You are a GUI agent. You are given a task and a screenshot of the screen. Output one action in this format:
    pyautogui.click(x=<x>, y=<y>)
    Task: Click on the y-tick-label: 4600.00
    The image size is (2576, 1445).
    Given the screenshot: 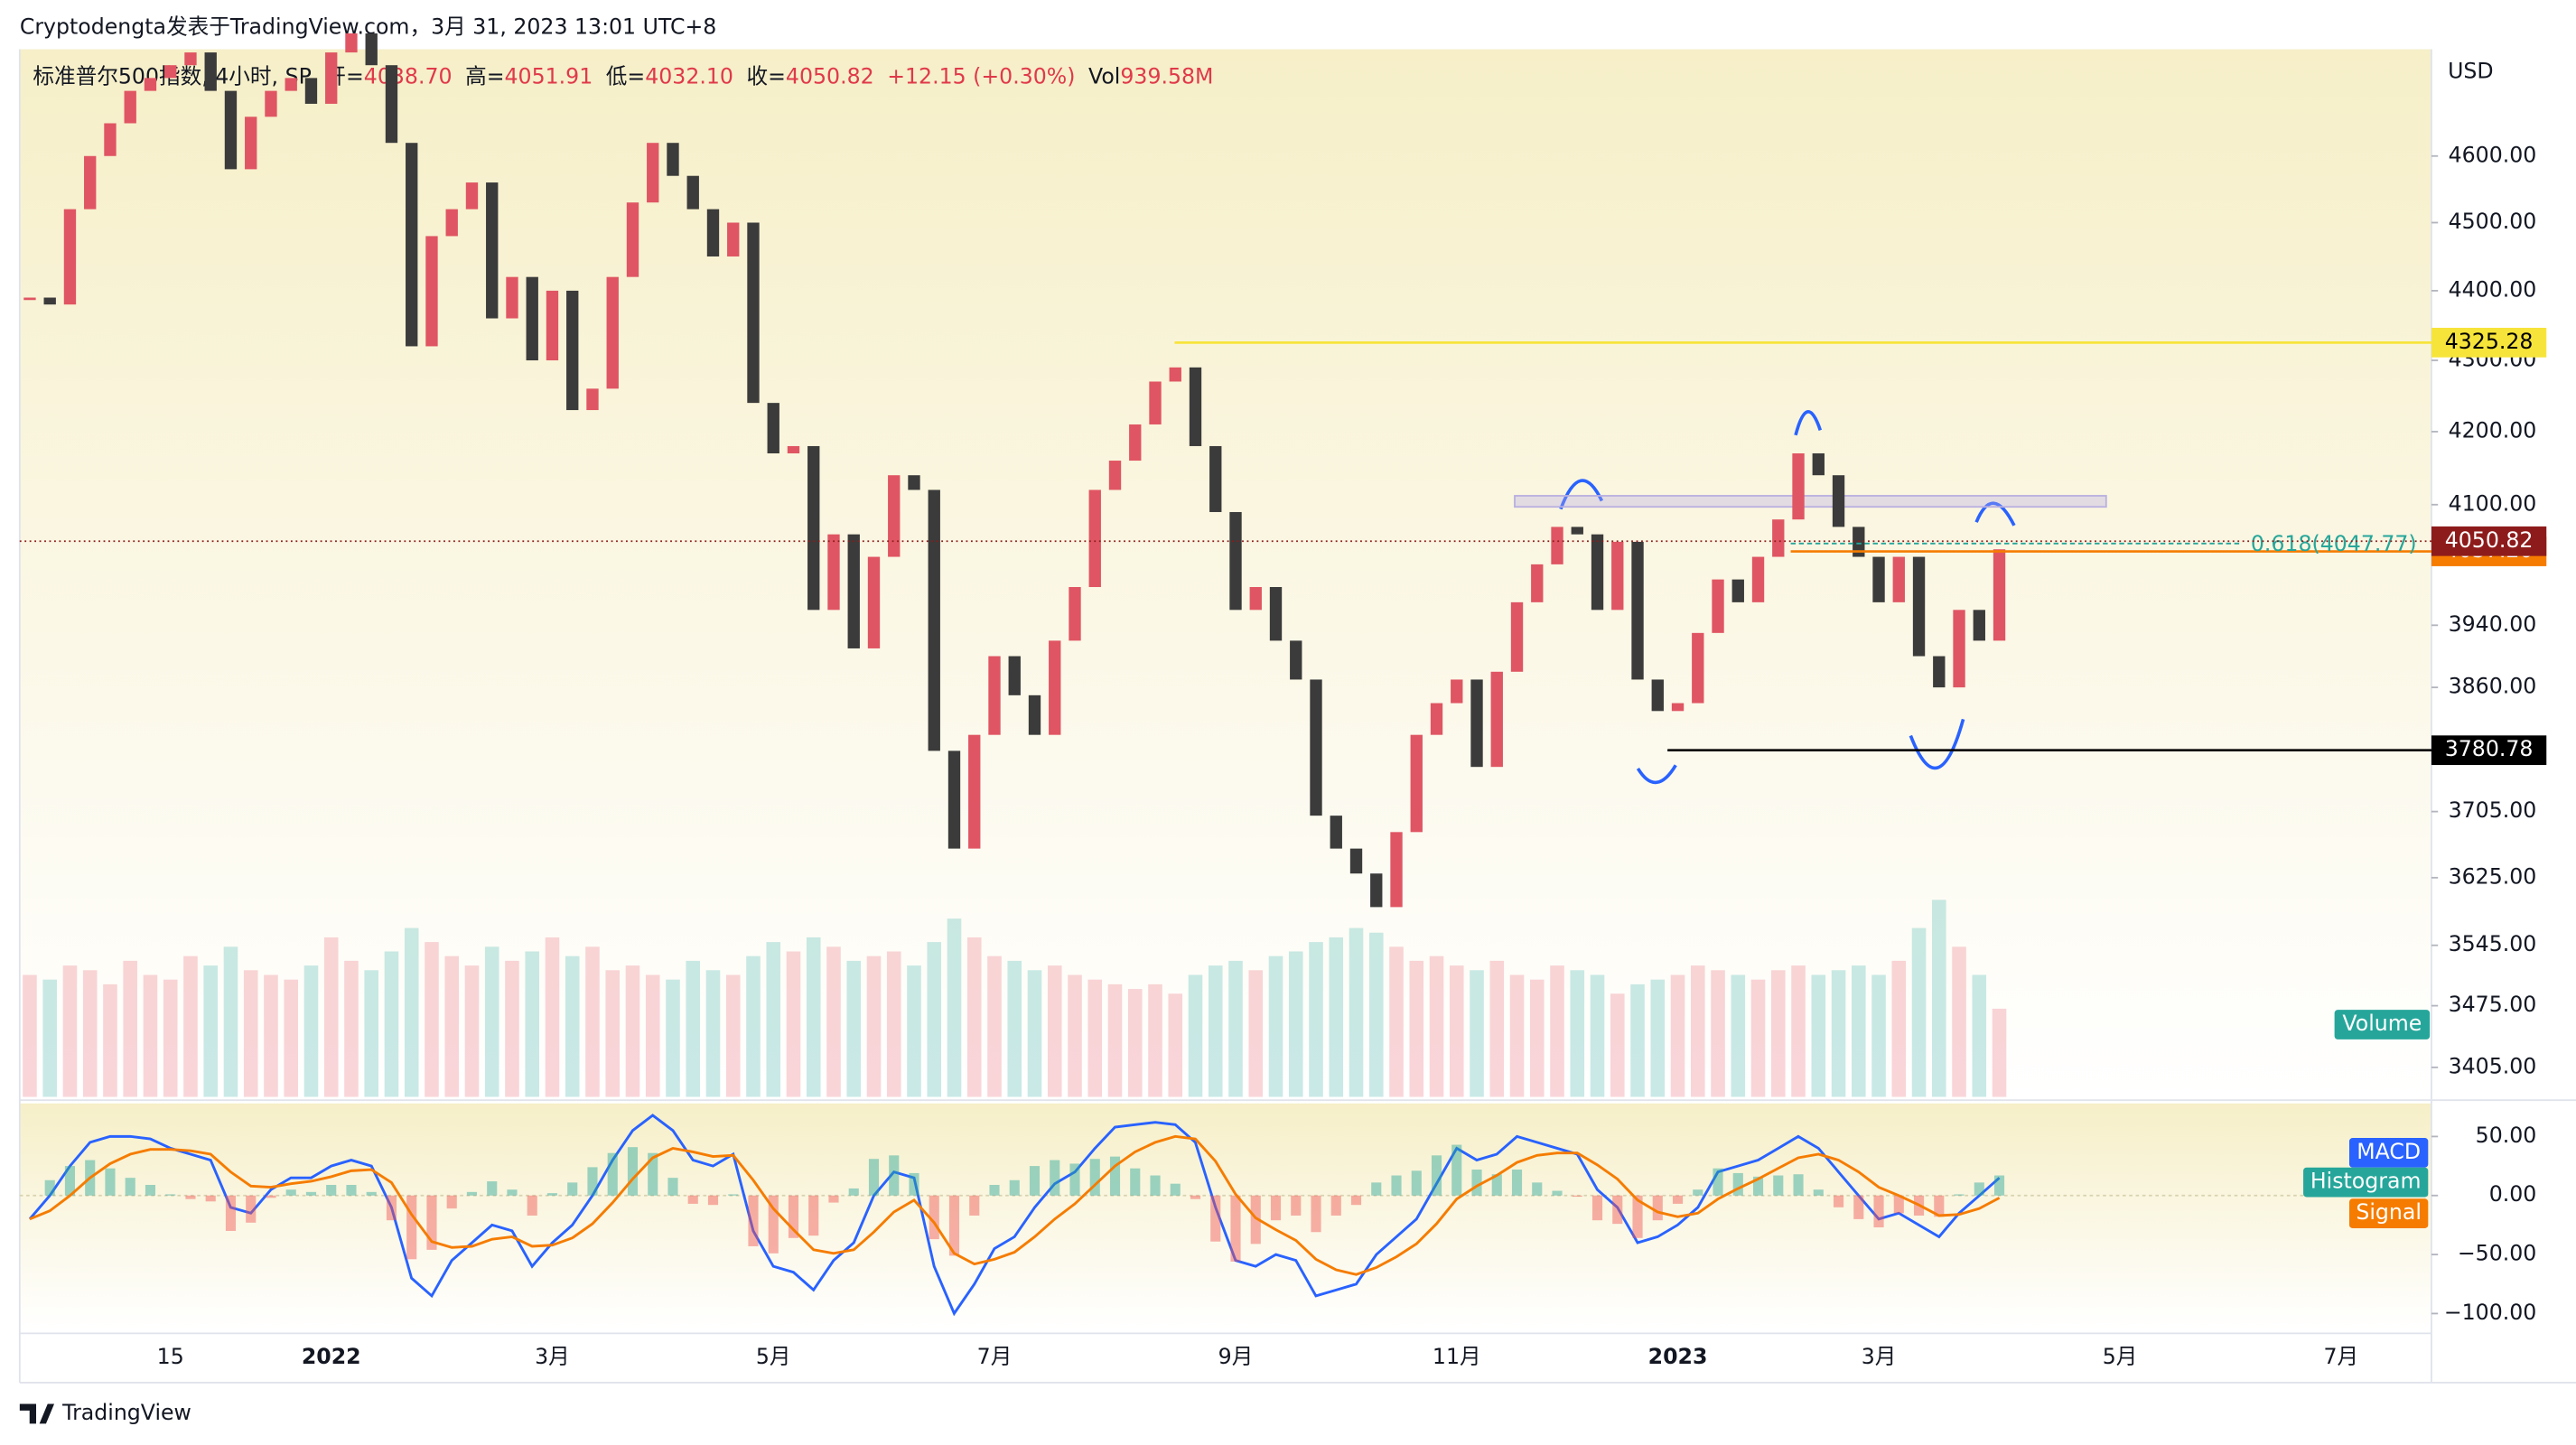 What is the action you would take?
    pyautogui.click(x=2493, y=155)
    